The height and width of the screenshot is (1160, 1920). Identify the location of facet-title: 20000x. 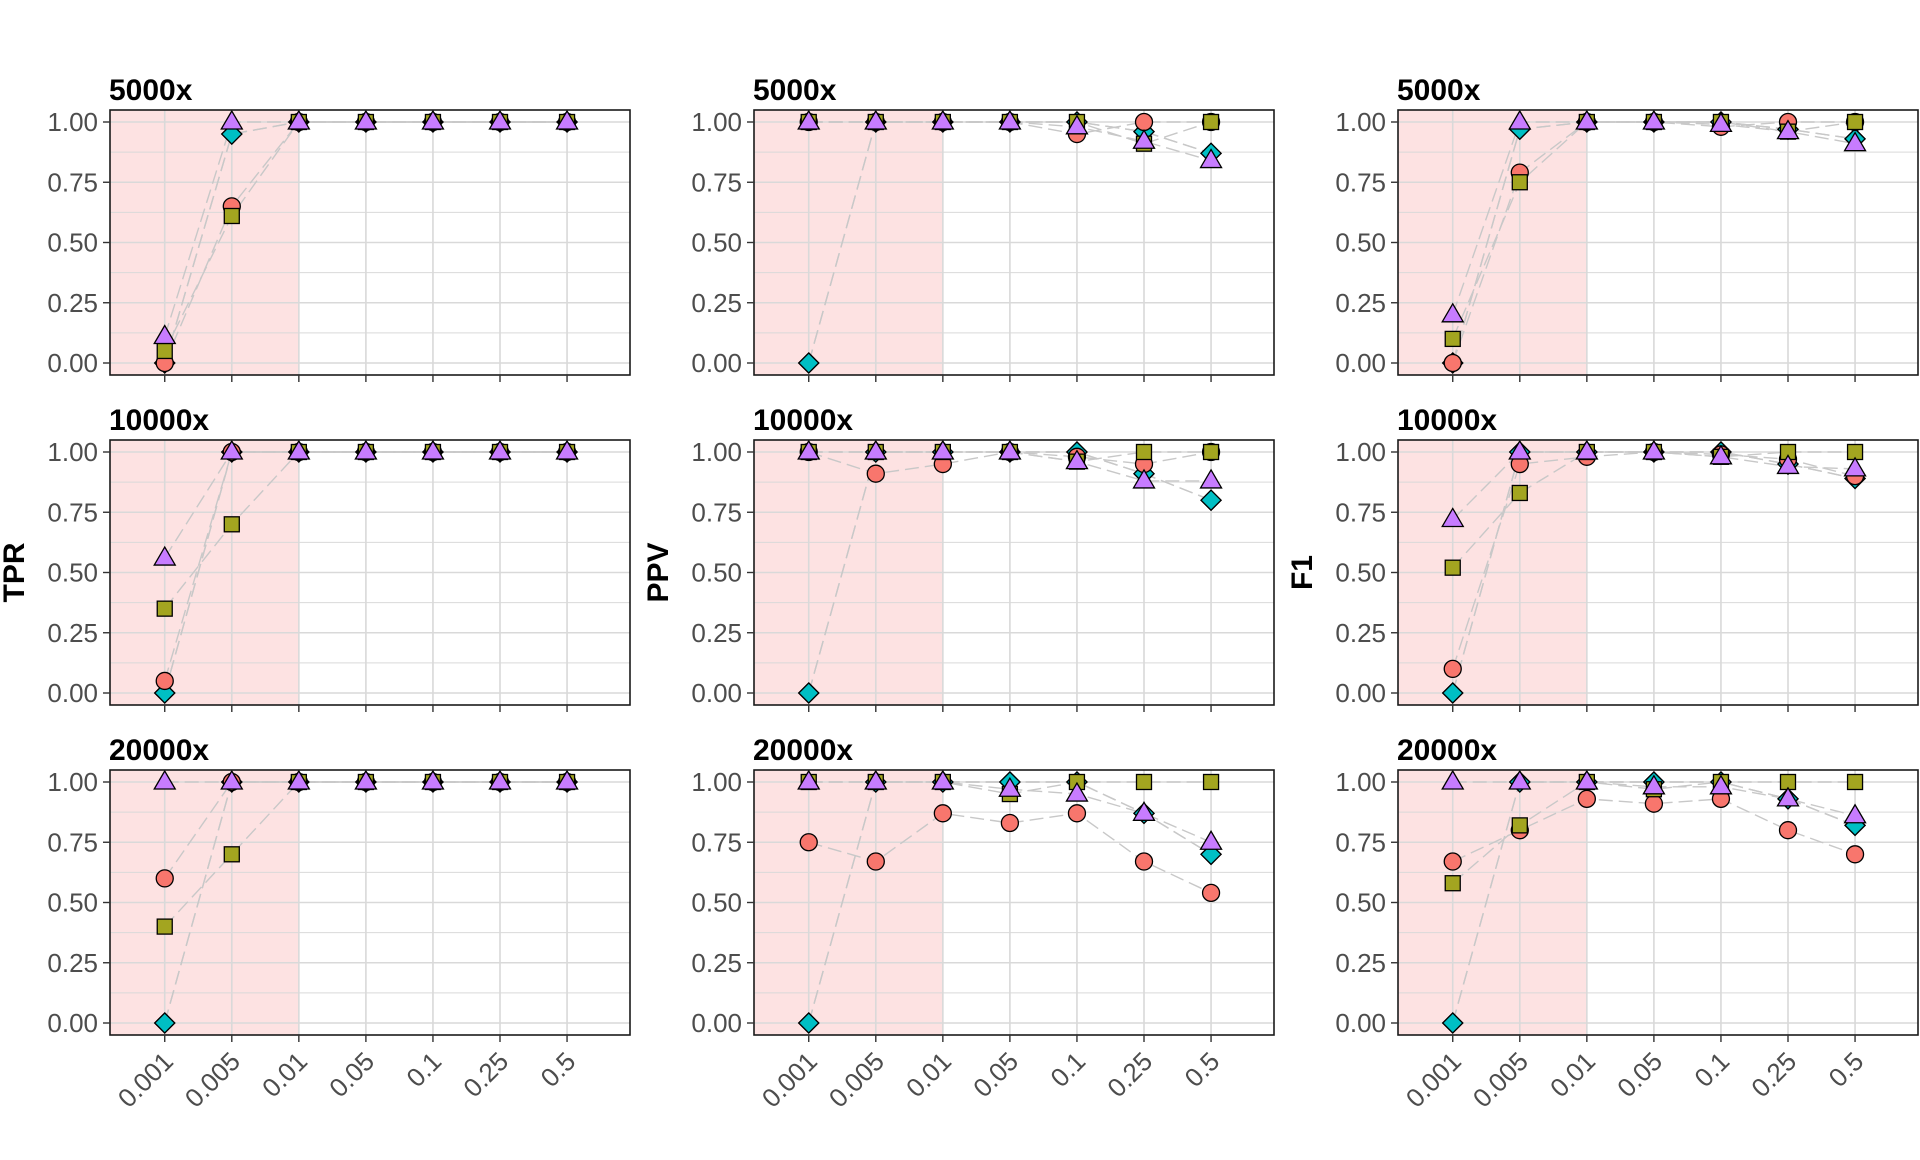
(803, 750).